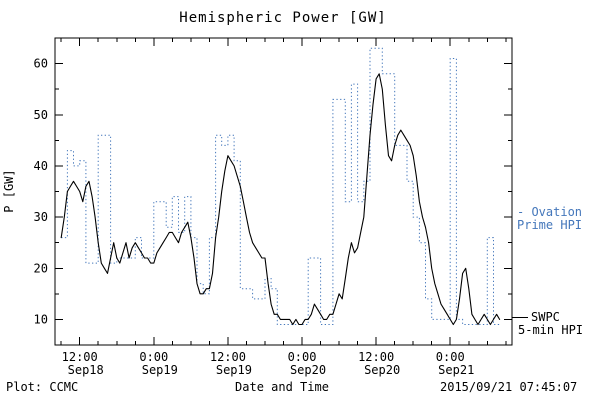 This screenshot has width=600, height=400. I want to click on legend-swpc: SWPC 5-min HPI, so click(547, 324).